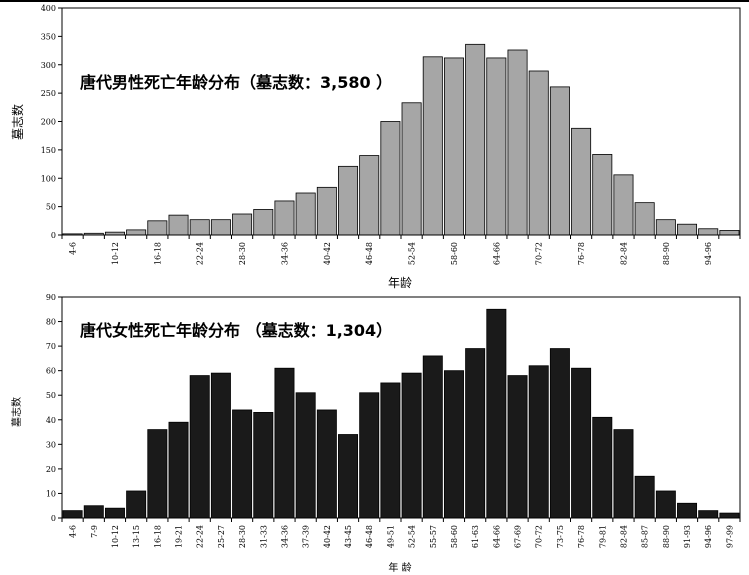 The image size is (749, 575). Describe the element at coordinates (51, 207) in the screenshot. I see `male-y-tick-label: 50` at that location.